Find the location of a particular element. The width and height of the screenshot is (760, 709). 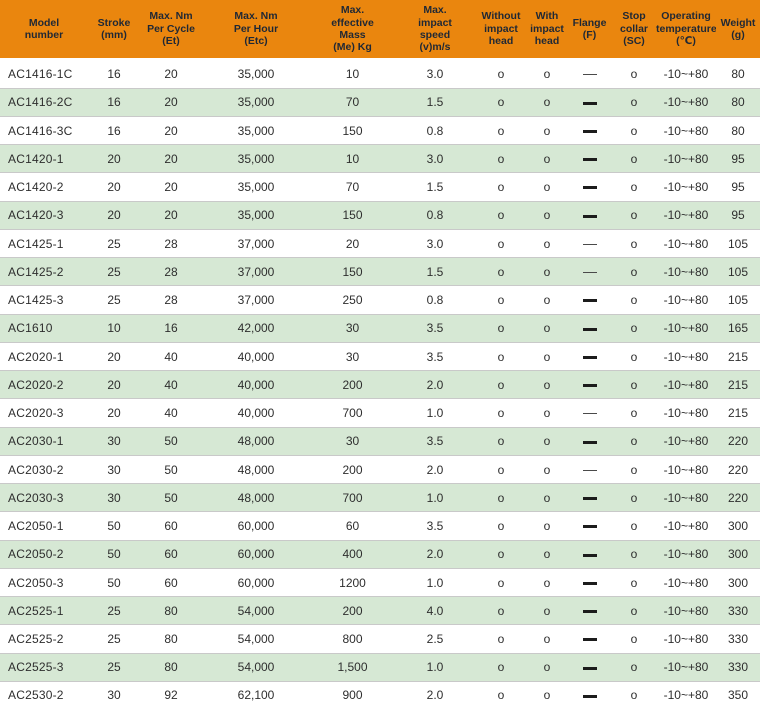

cell-etc: 54,000 is located at coordinates (256, 611).